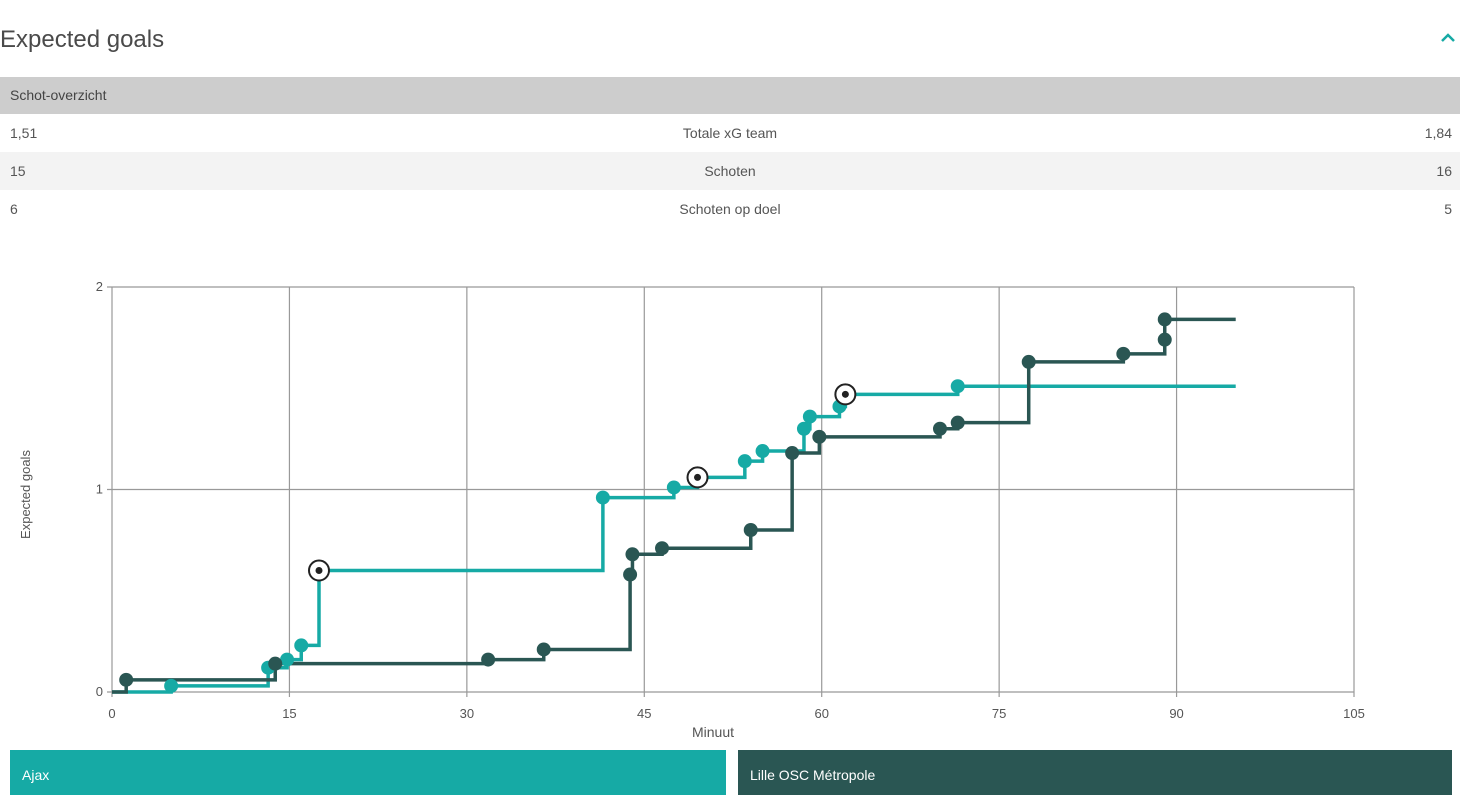  What do you see at coordinates (289, 713) in the screenshot?
I see `x-tick-label: 15` at bounding box center [289, 713].